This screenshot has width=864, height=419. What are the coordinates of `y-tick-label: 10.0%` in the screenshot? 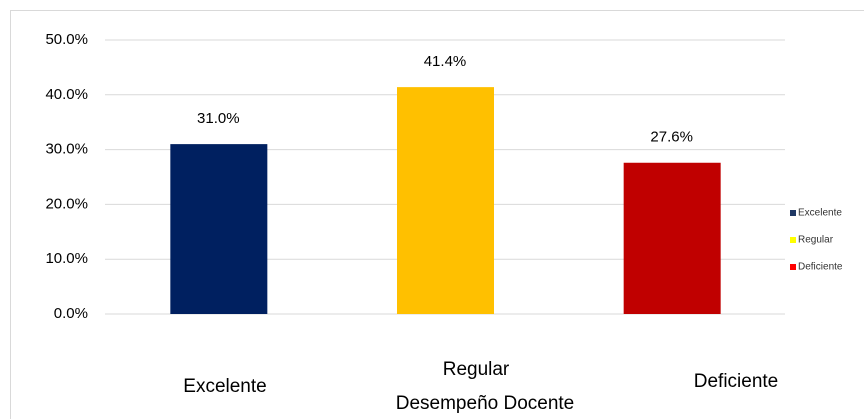 It's located at (66, 258).